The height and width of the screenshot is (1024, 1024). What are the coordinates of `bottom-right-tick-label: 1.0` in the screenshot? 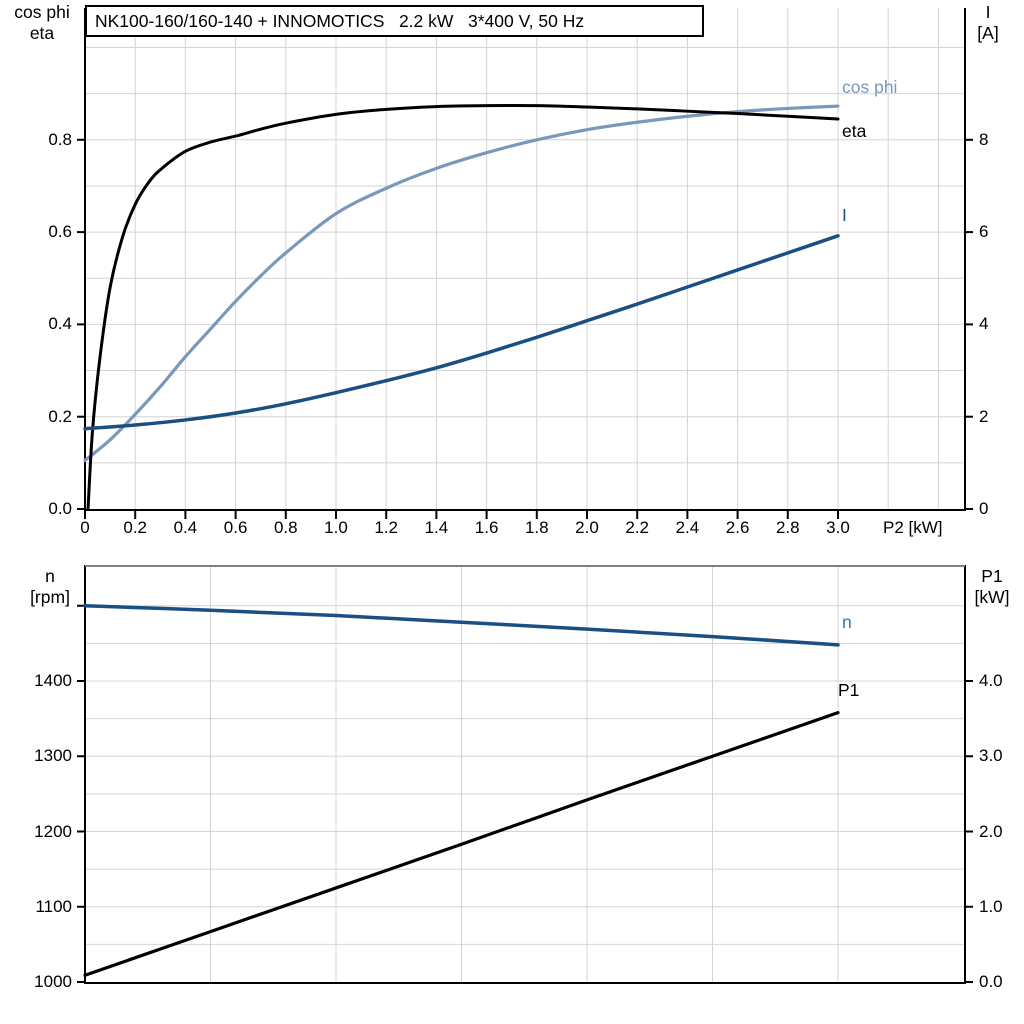 It's located at (991, 906).